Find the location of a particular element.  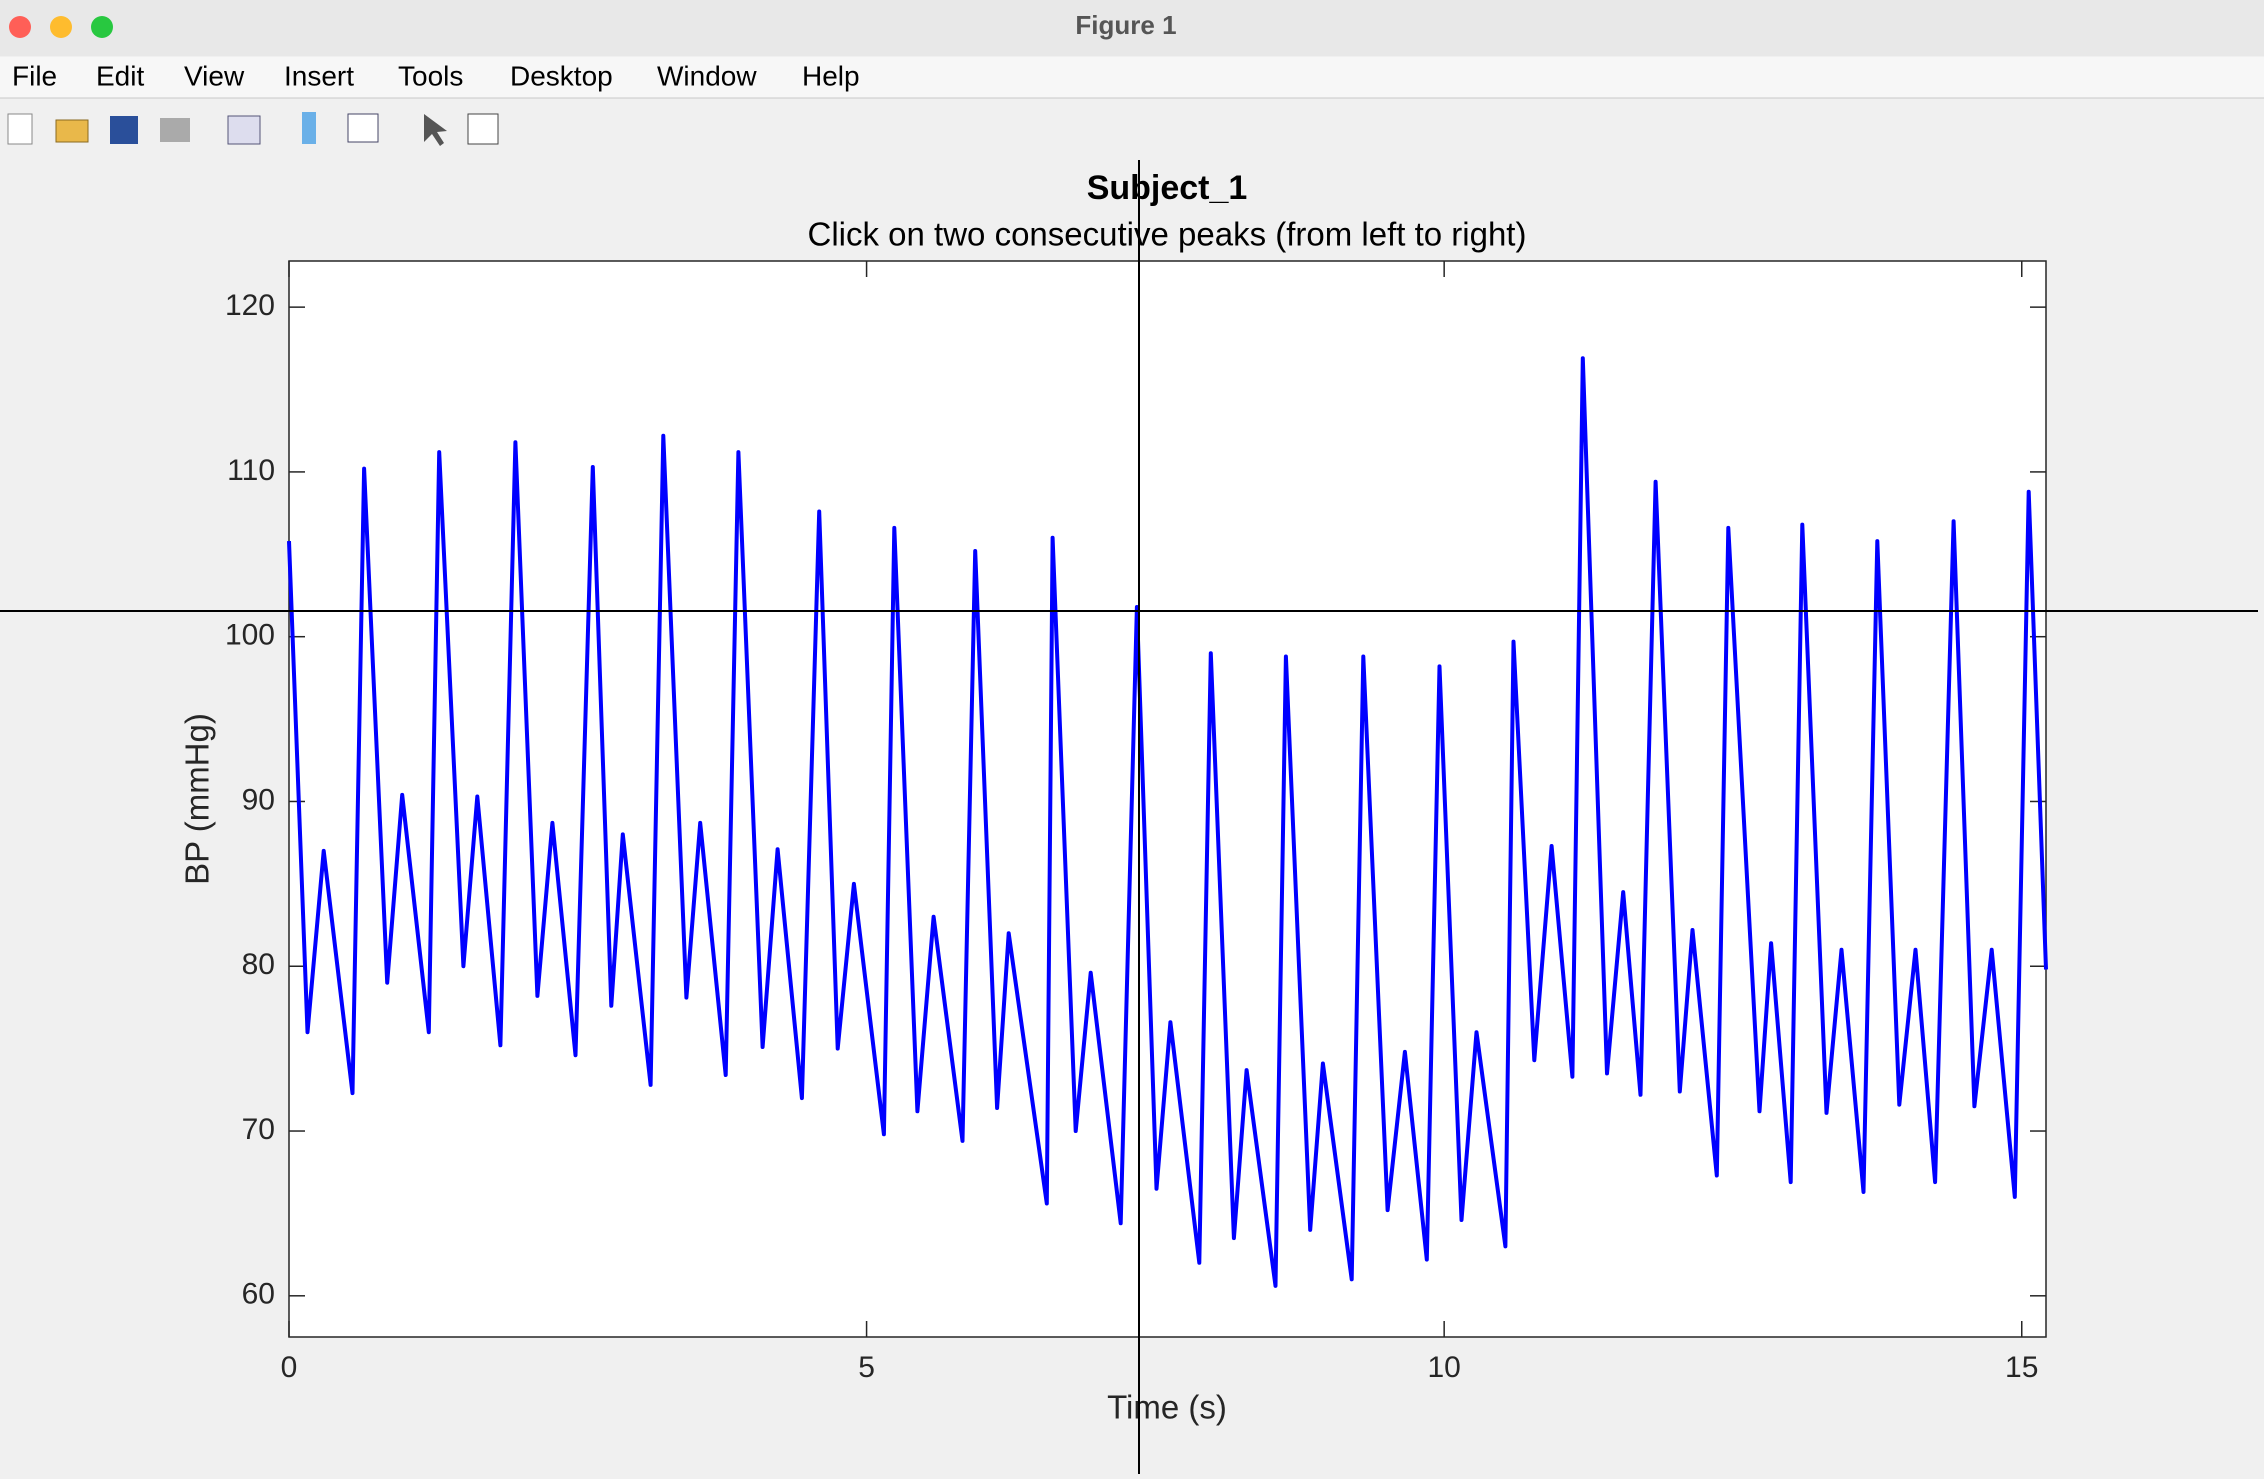

y-tick-label: 80 is located at coordinates (258, 964).